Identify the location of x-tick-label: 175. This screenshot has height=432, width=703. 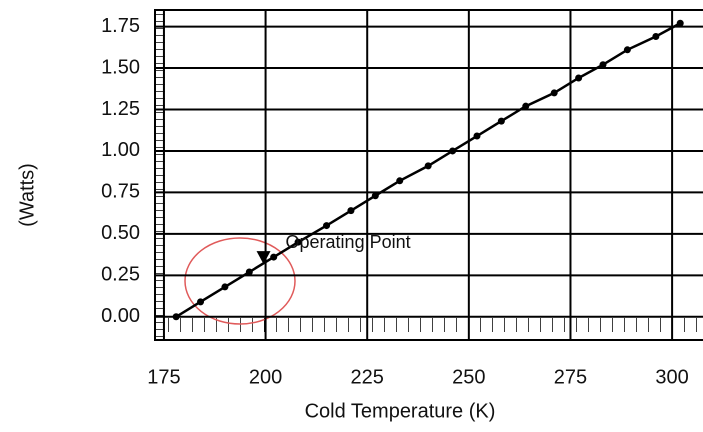
(163, 377).